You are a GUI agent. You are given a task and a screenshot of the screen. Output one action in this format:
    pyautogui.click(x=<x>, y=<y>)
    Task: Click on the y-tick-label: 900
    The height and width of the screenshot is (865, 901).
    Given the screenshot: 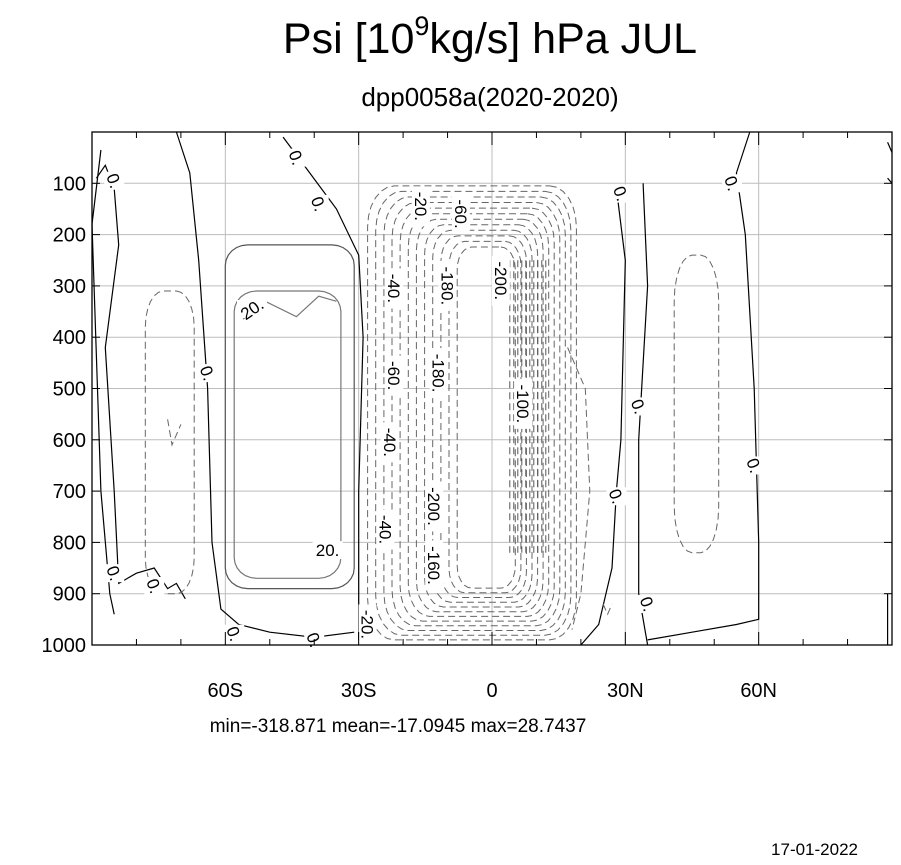 What is the action you would take?
    pyautogui.click(x=69, y=595)
    